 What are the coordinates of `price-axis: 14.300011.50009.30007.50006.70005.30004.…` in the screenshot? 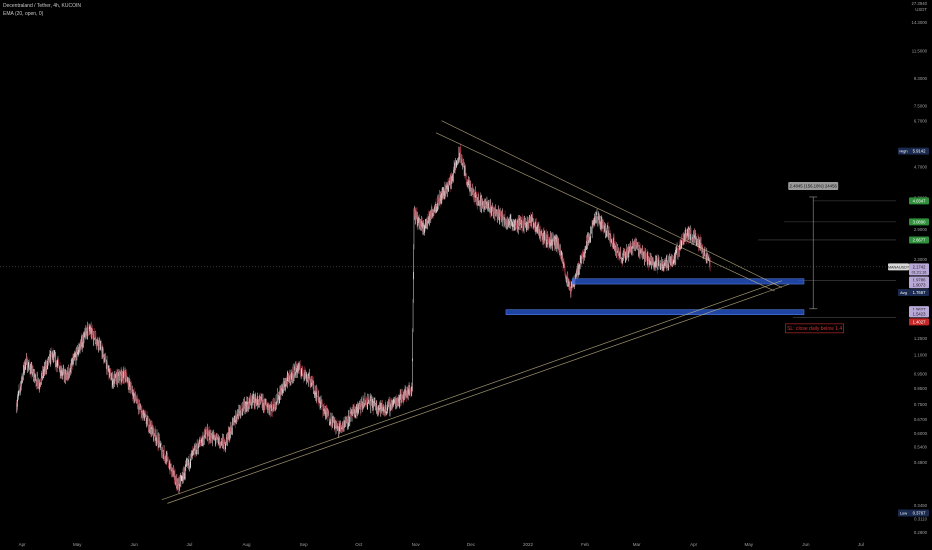 It's located at (908, 268).